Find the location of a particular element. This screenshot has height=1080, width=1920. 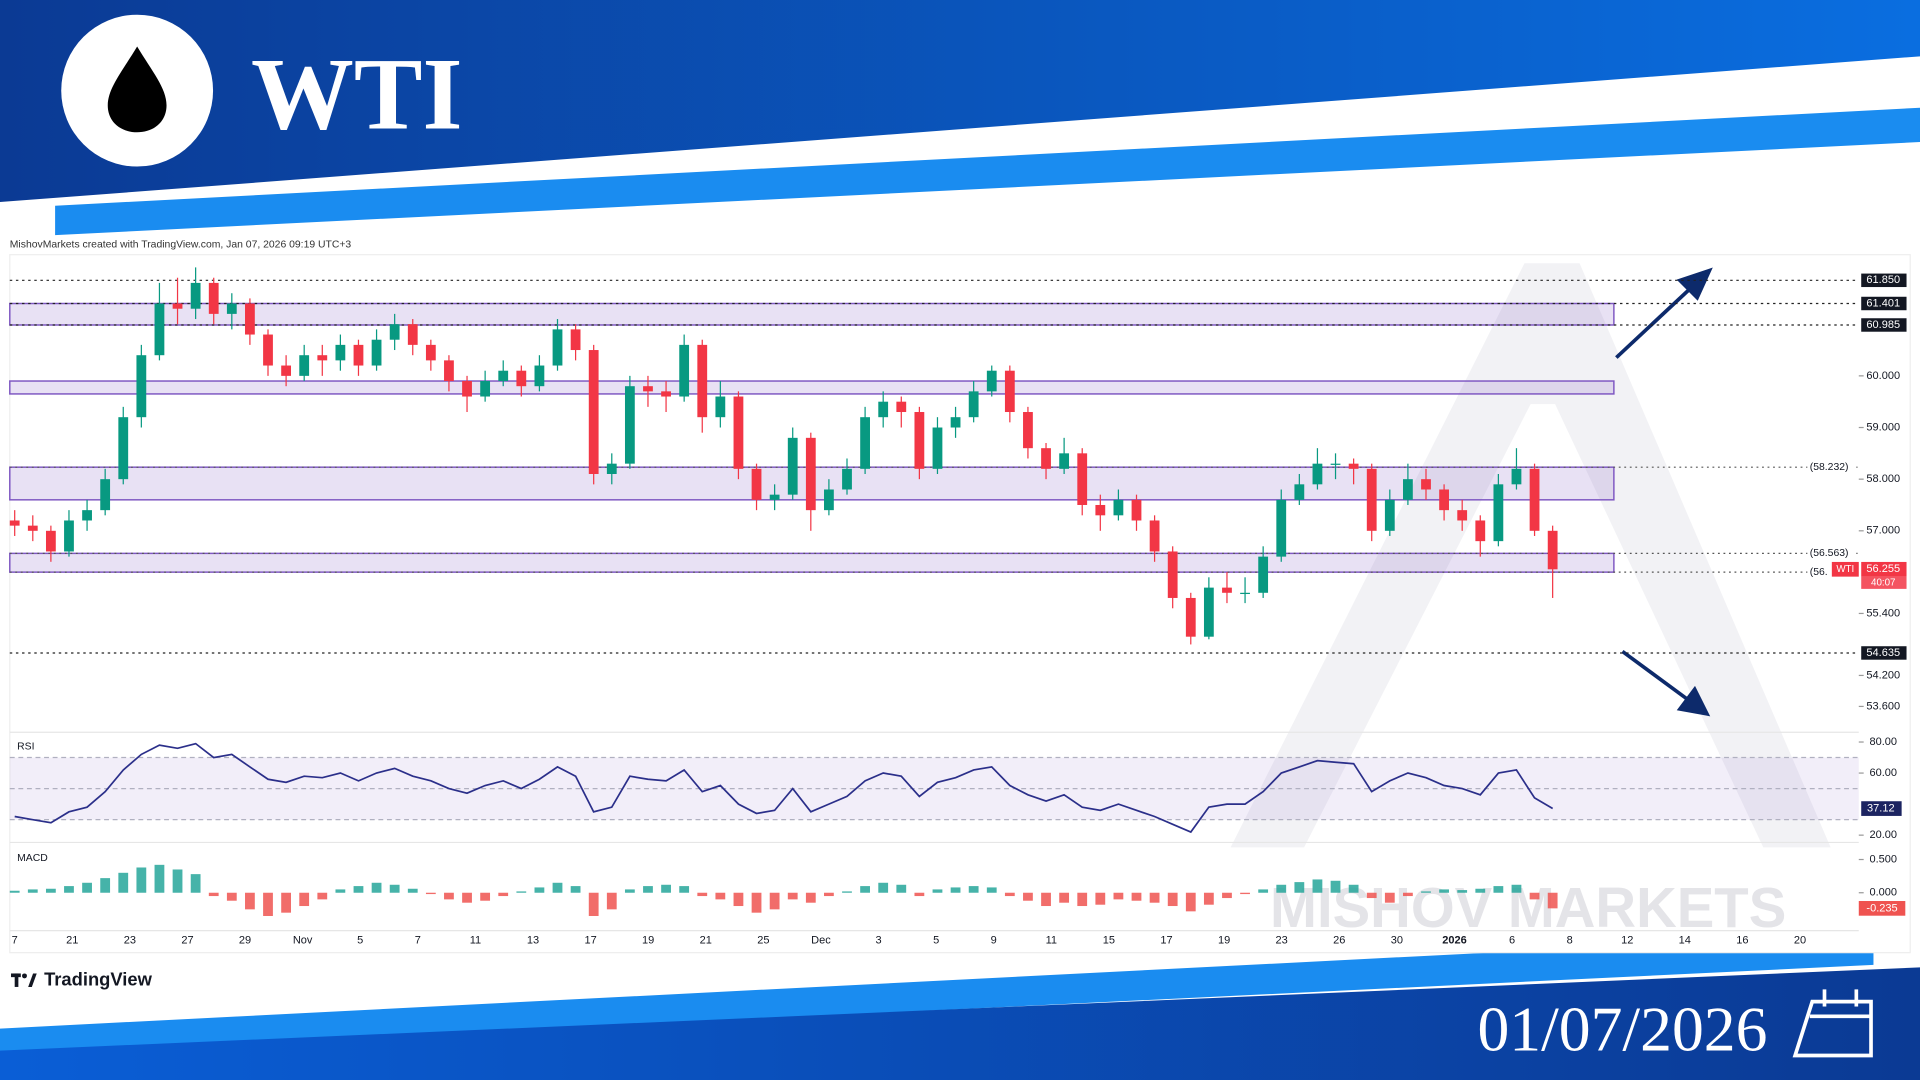

x-tick-label: 21 is located at coordinates (72, 940).